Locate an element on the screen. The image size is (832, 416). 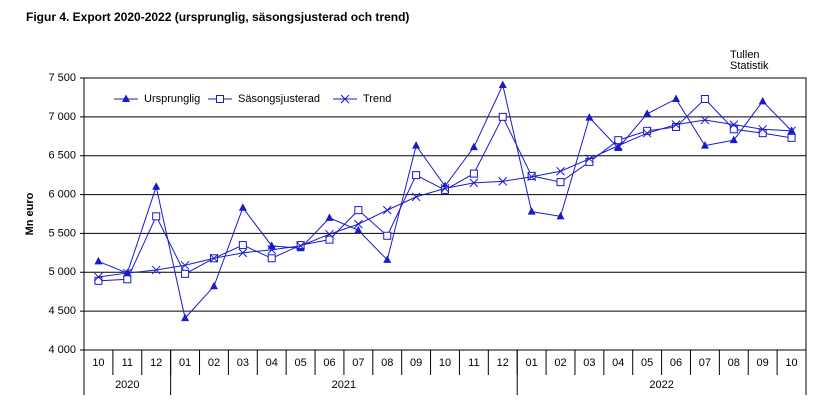
x-tick-label: 02 is located at coordinates (560, 363).